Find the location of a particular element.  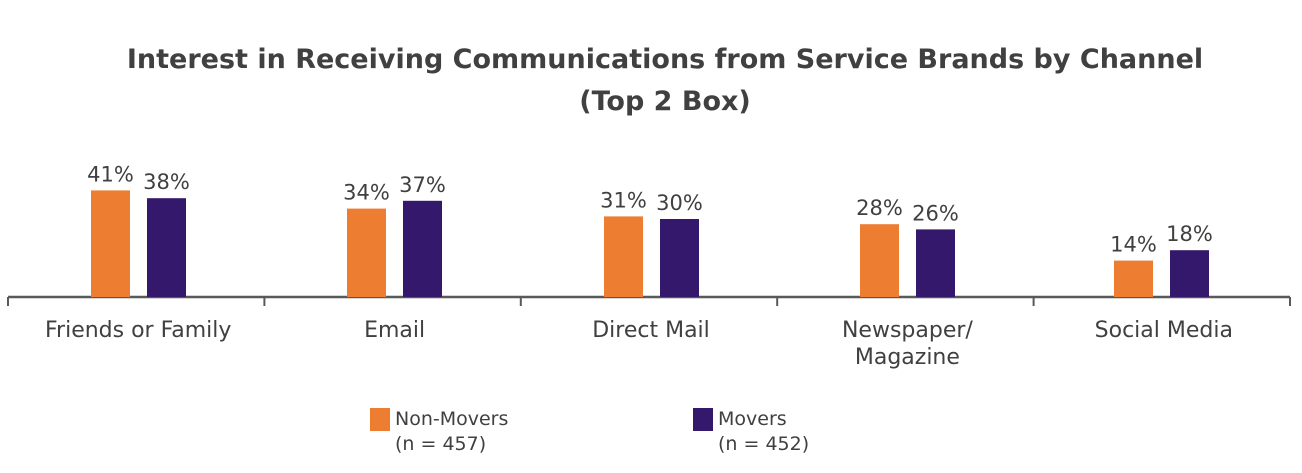

legend: Non-Movers (n = 457) Movers (n = 452) is located at coordinates (589, 431).